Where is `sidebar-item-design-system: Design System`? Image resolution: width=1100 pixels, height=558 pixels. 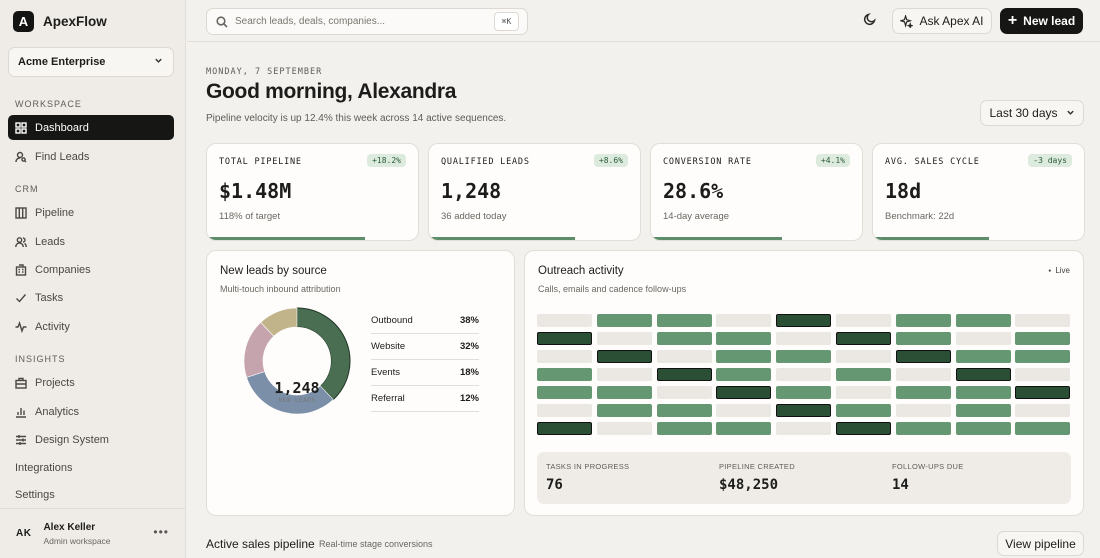
sidebar-item-design-system: Design System is located at coordinates (91, 439).